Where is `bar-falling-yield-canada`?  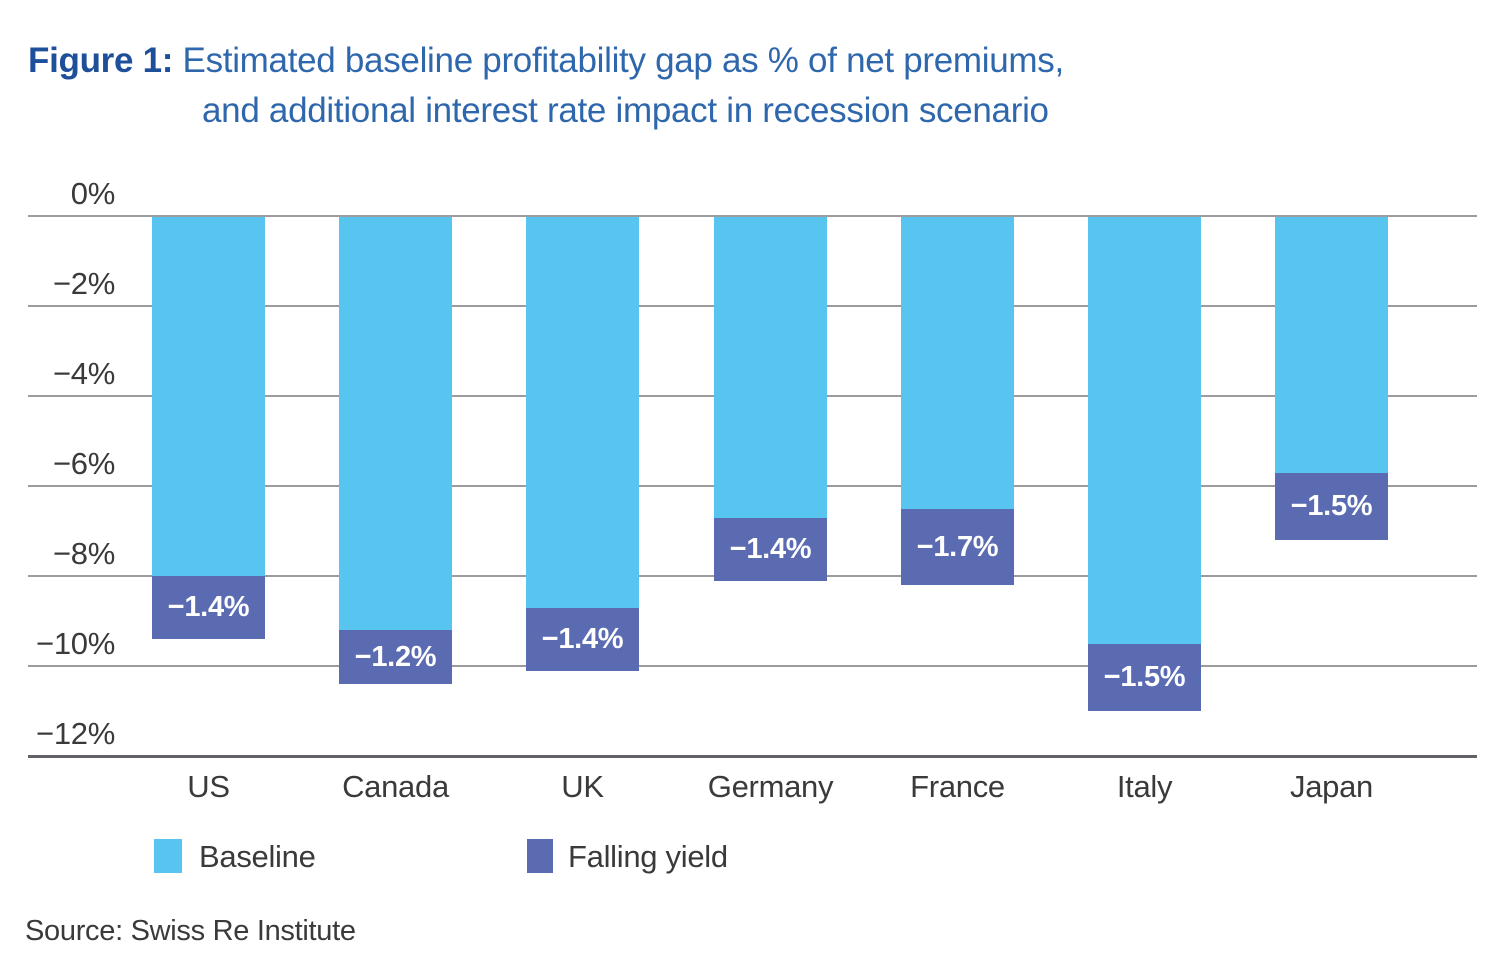 bar-falling-yield-canada is located at coordinates (395, 657).